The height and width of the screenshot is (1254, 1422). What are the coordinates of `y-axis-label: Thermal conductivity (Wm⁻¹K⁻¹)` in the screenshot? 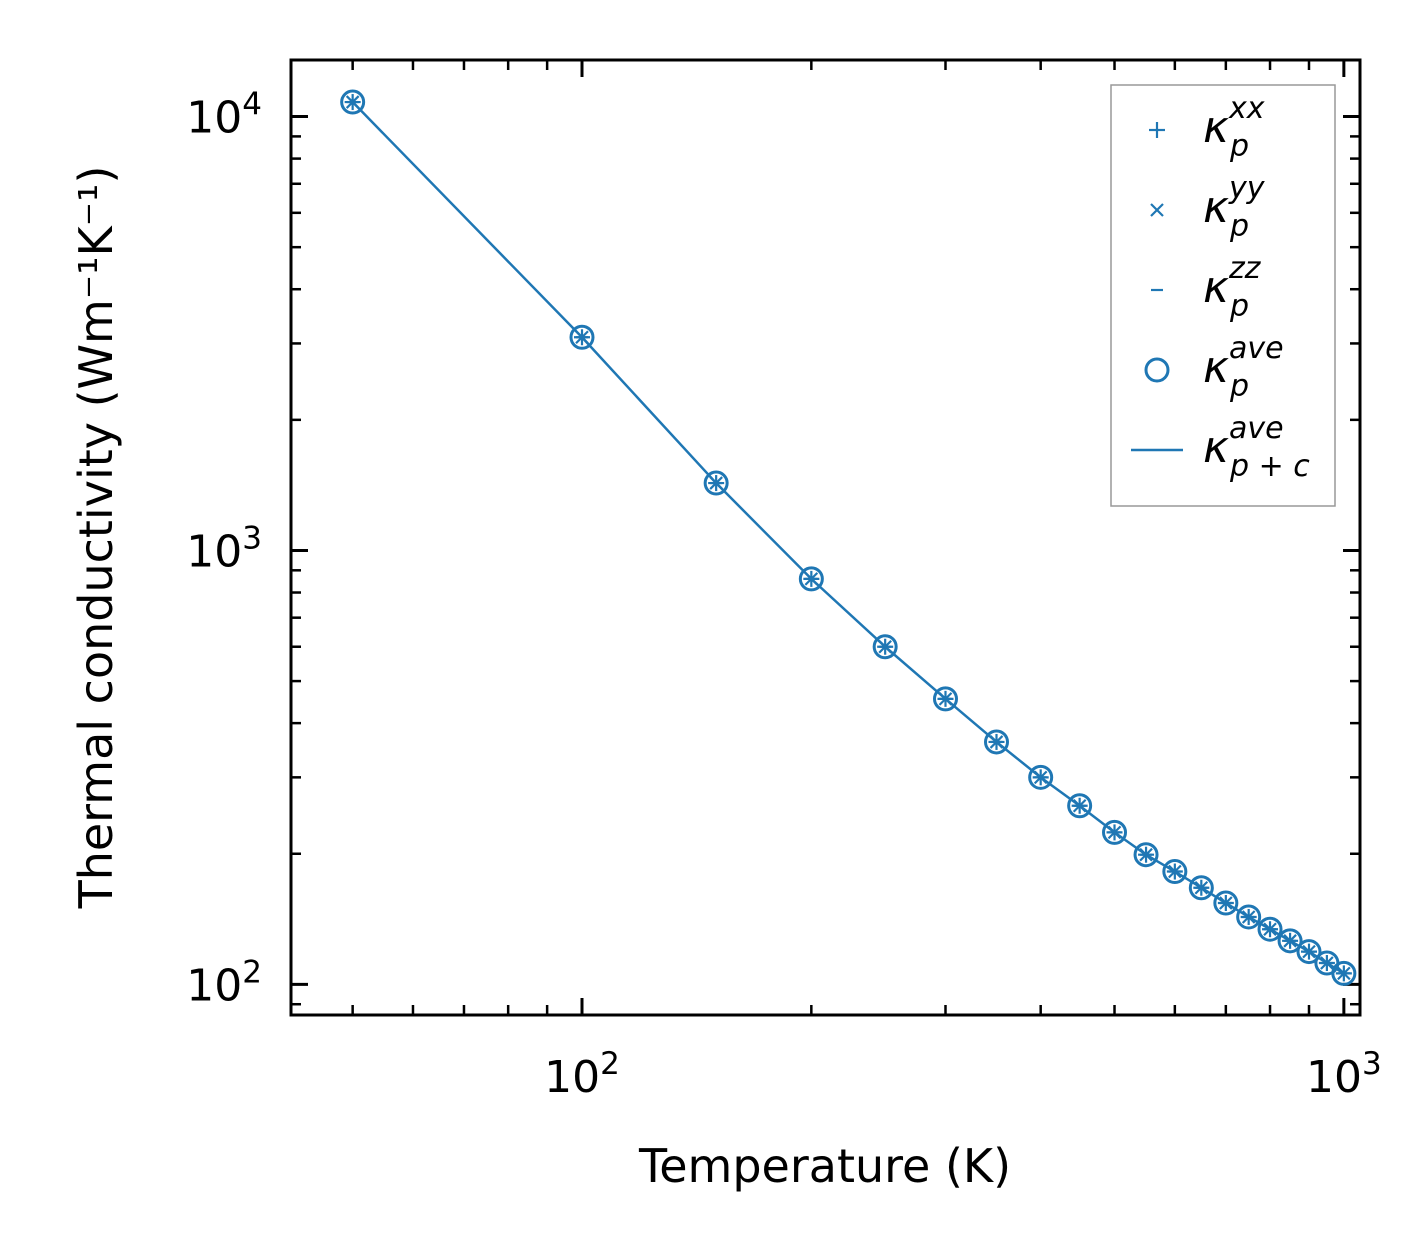 It's located at (96, 538).